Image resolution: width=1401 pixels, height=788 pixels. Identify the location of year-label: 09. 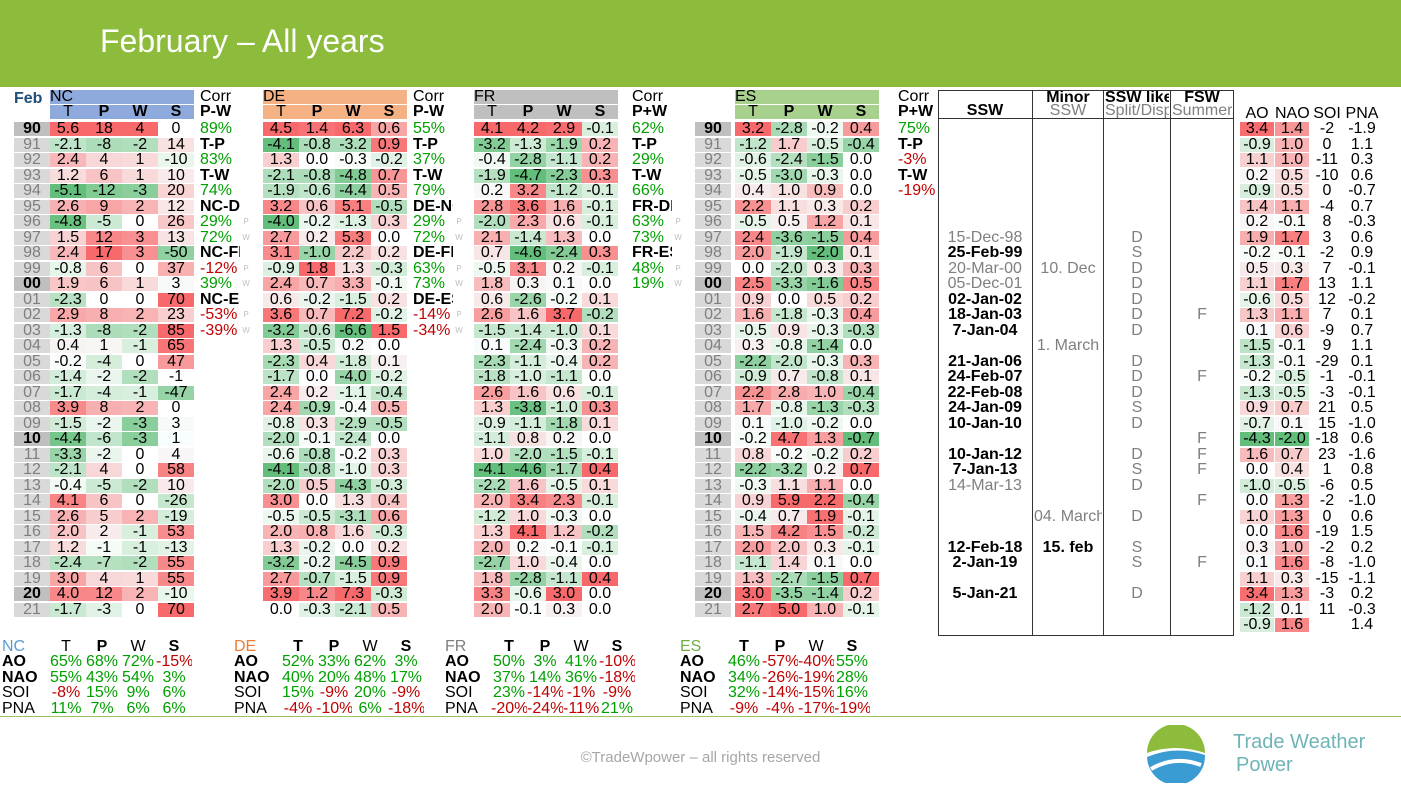
(713, 423).